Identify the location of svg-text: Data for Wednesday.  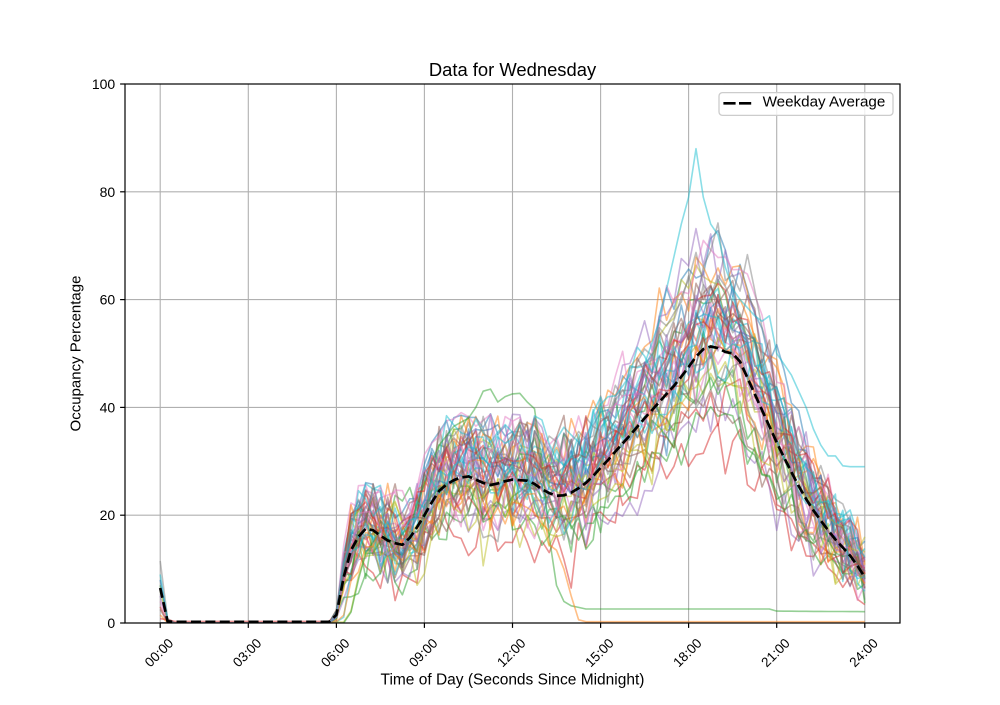
(513, 69).